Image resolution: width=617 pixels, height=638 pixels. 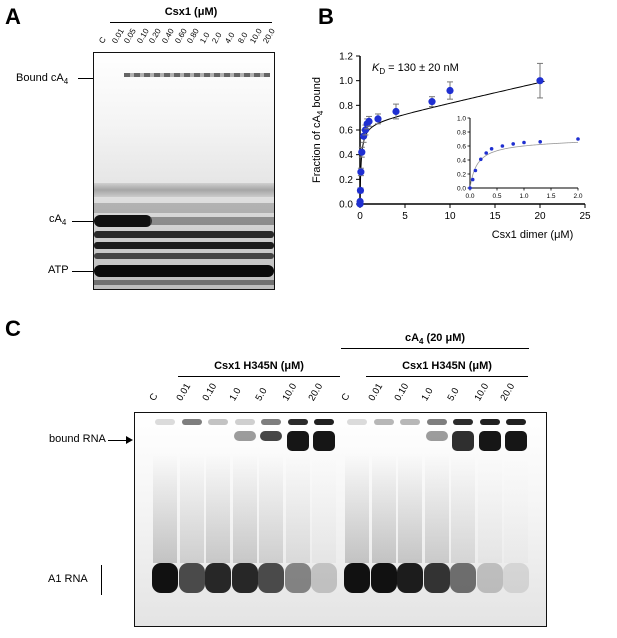 I want to click on bound-rna-arrow-head, so click(x=129, y=440).